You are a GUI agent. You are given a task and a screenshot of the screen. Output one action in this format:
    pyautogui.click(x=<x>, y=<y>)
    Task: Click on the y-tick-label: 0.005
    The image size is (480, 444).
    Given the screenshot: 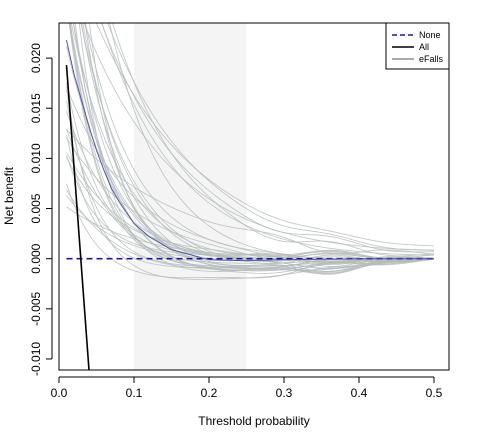 What is the action you would take?
    pyautogui.click(x=36, y=208)
    